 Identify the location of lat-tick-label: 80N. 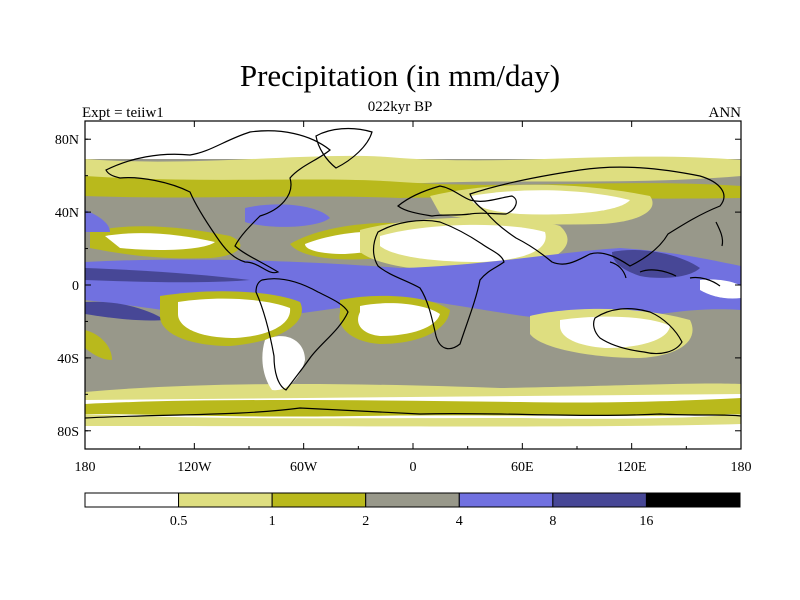
(67, 140).